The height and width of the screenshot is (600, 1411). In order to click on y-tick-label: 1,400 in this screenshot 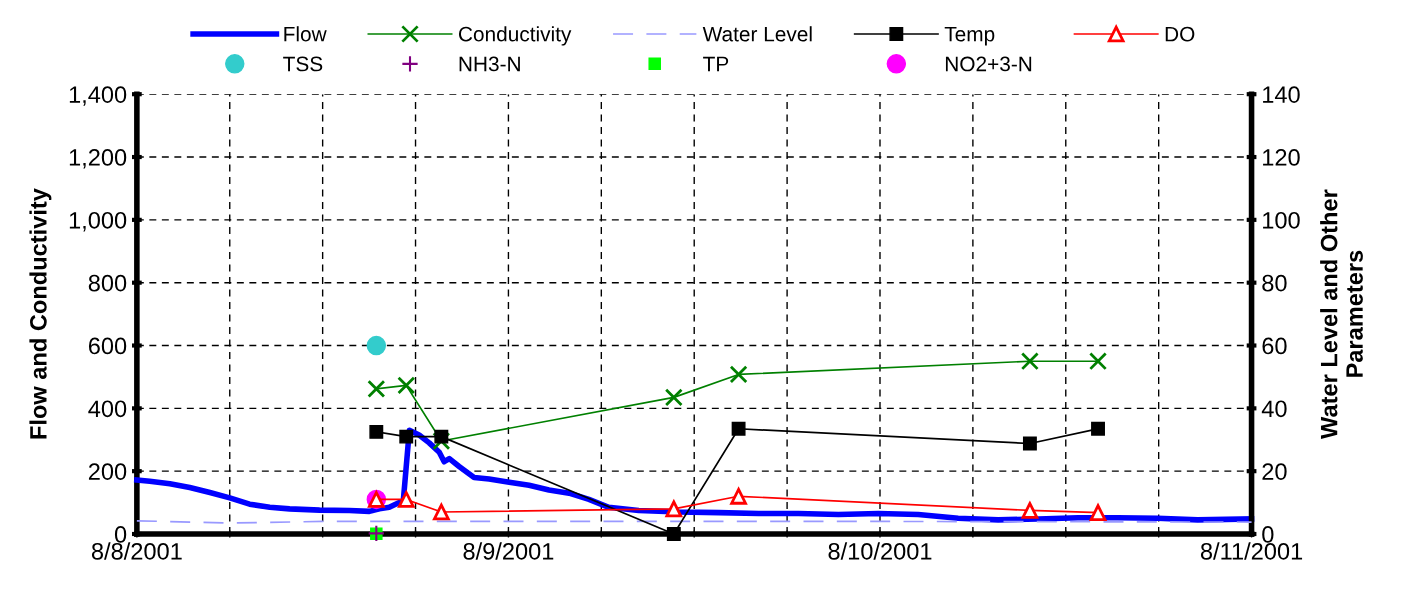, I will do `click(98, 96)`.